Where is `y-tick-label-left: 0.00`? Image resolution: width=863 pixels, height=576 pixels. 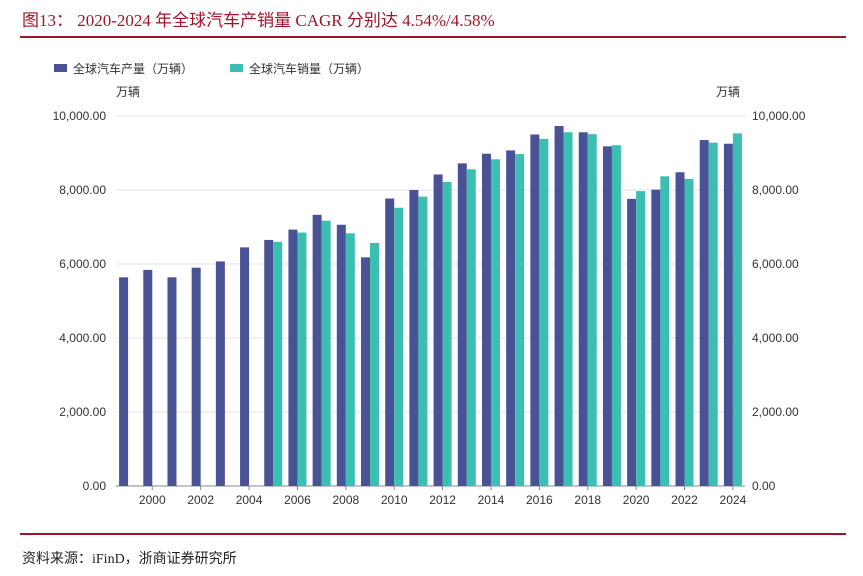
y-tick-label-left: 0.00 is located at coordinates (95, 486).